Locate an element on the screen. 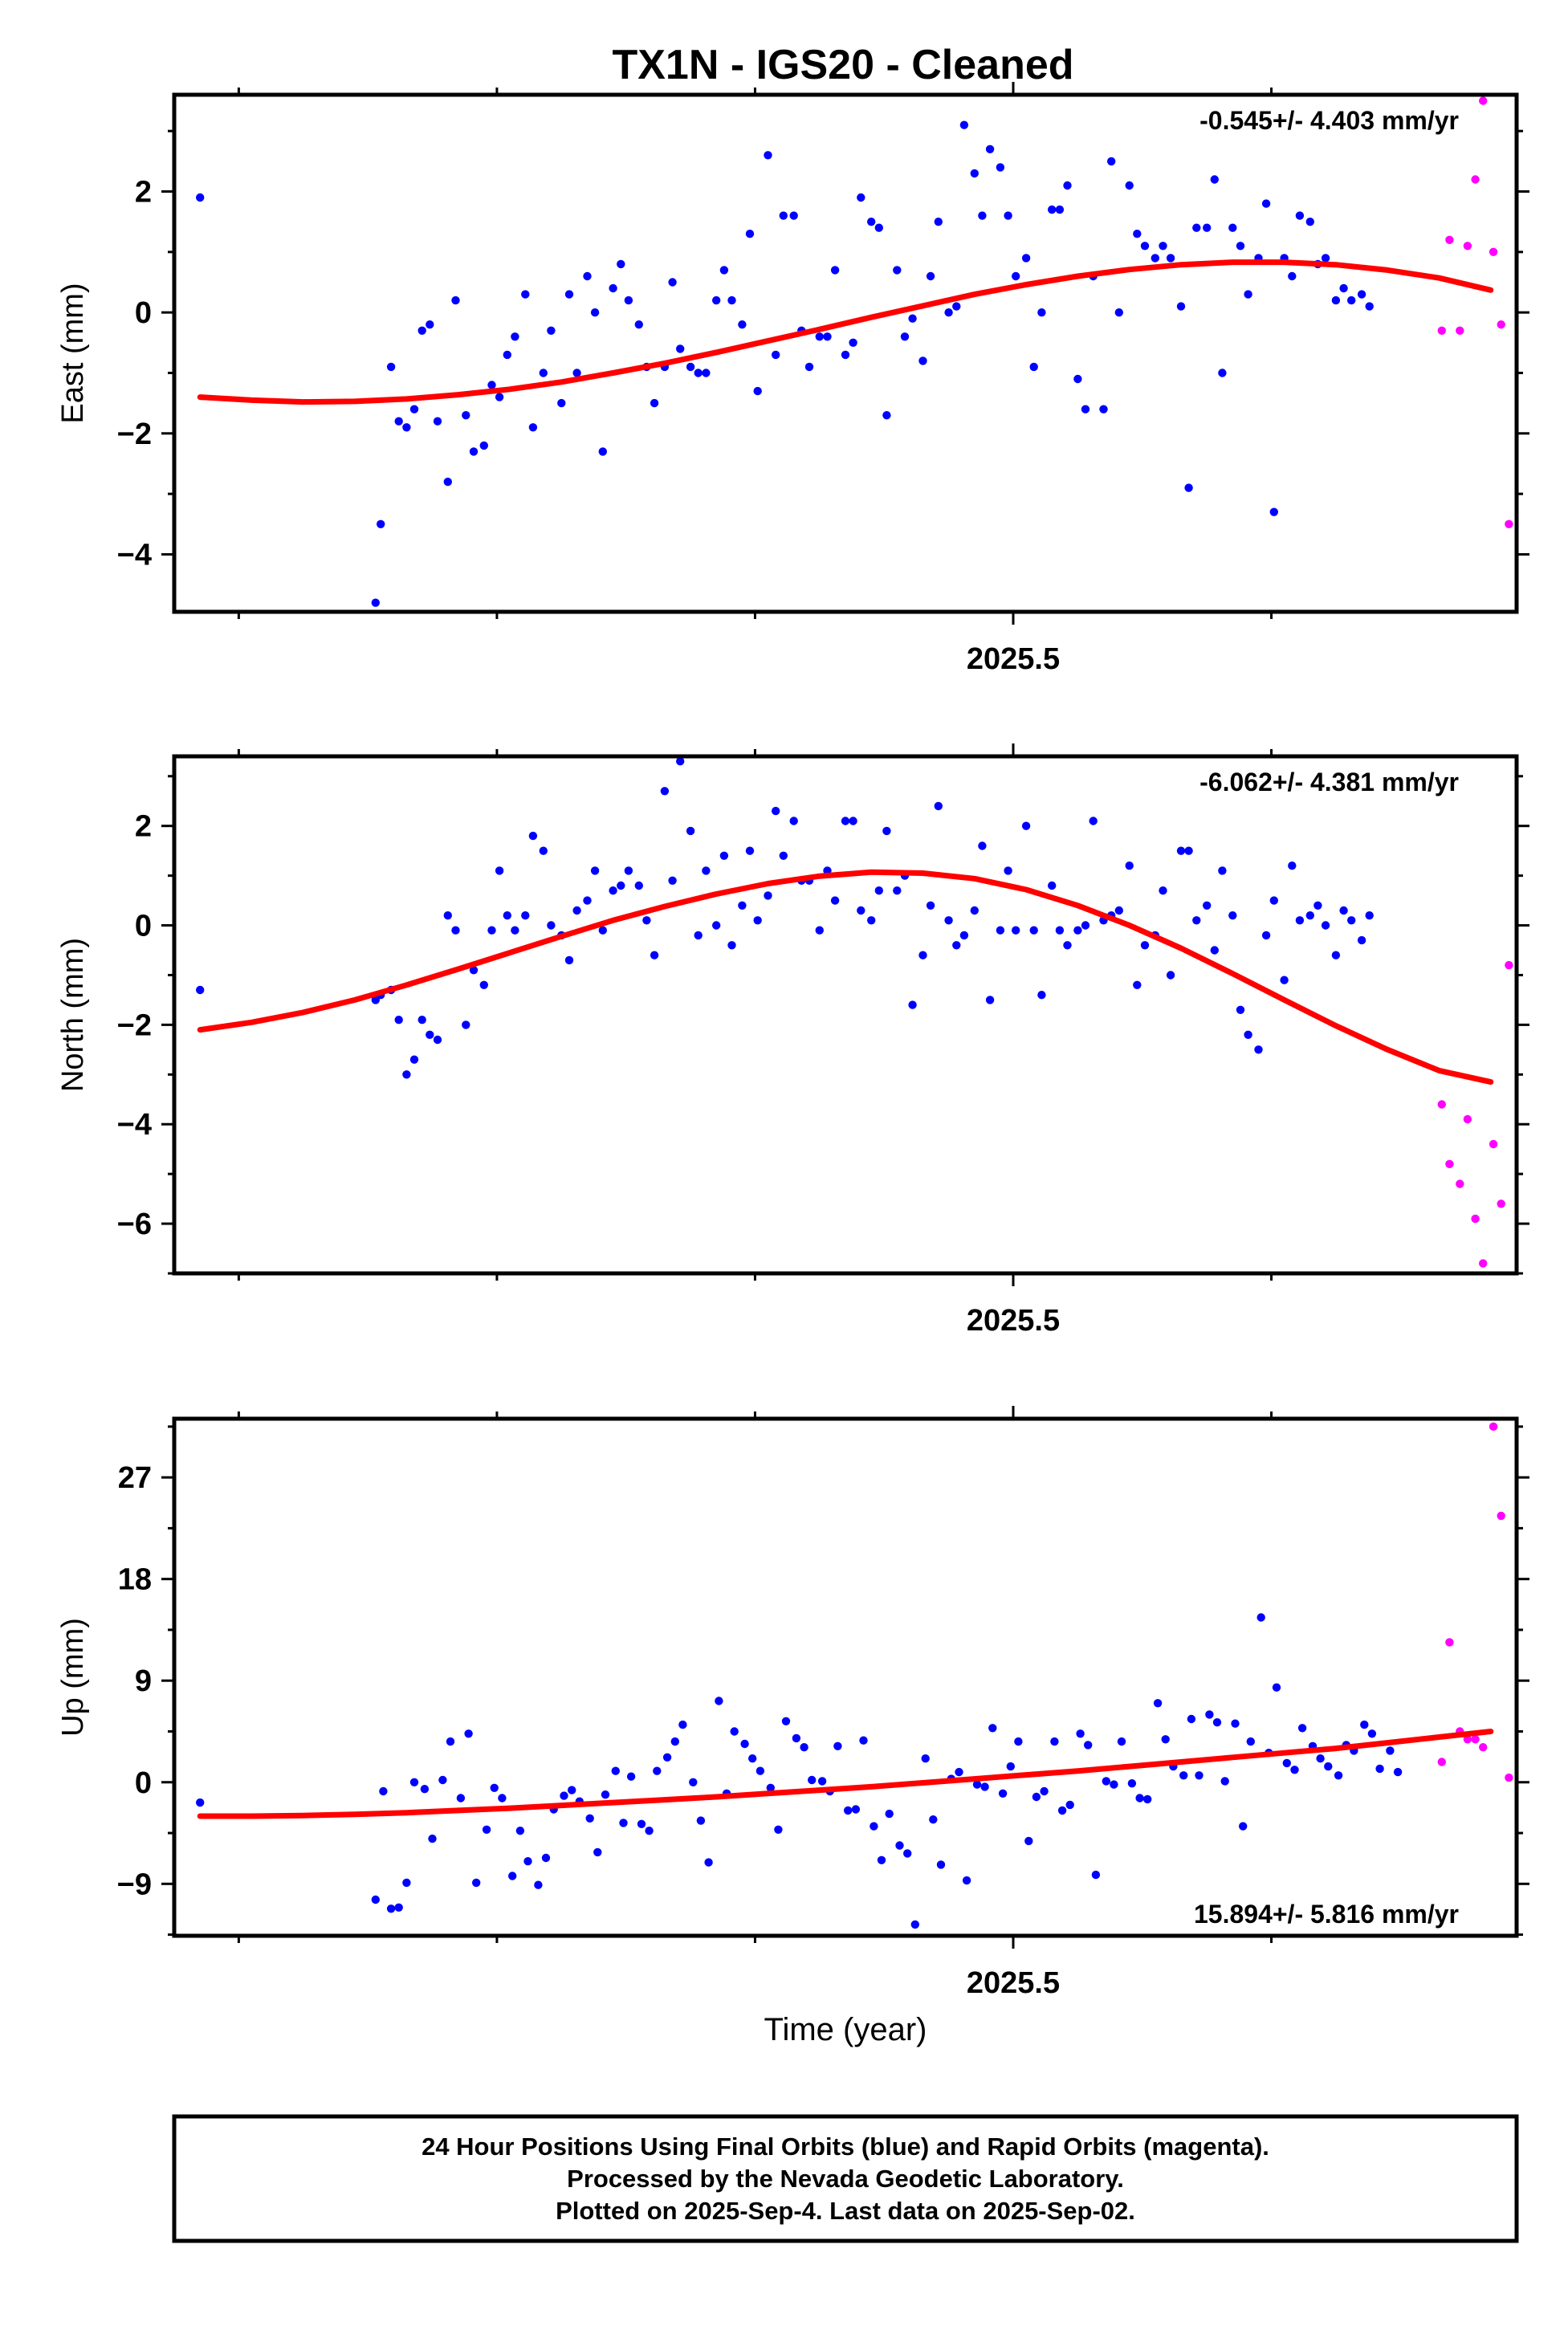  y-tick-label: −4 is located at coordinates (134, 555).